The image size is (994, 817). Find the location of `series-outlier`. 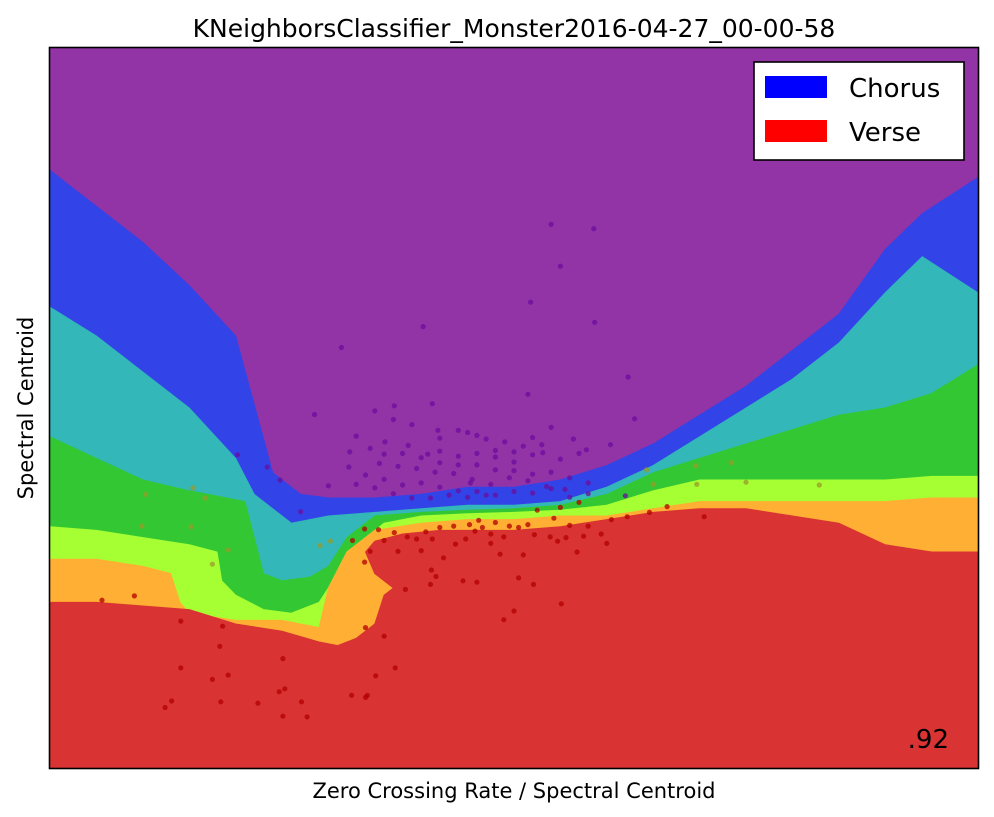

series-outlier is located at coordinates (480, 513).